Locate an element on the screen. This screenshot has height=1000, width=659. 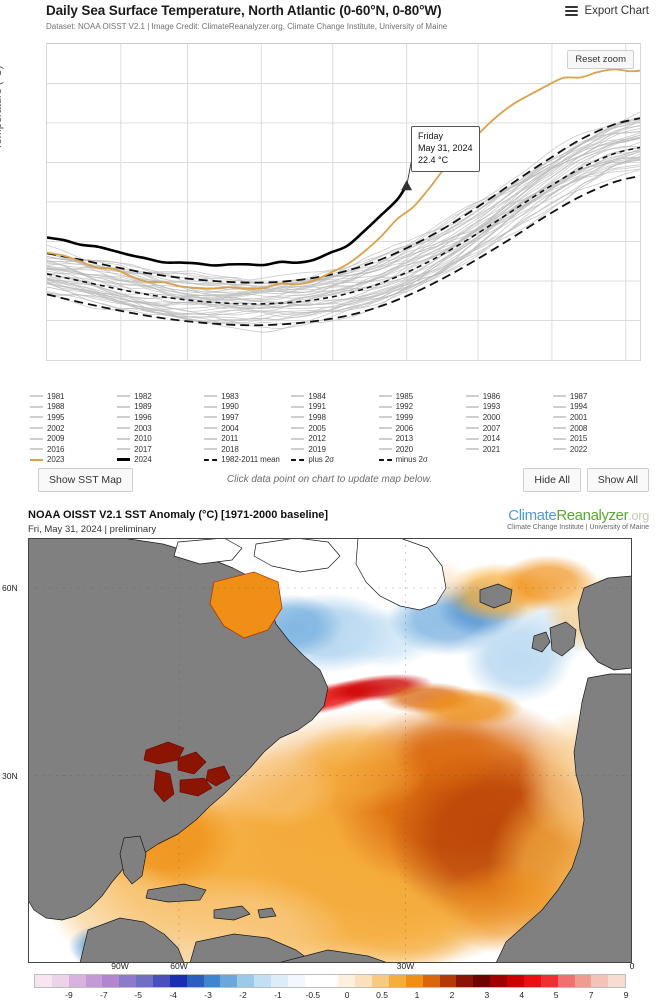
reset-zoom-button: Reset zoom is located at coordinates (600, 59).